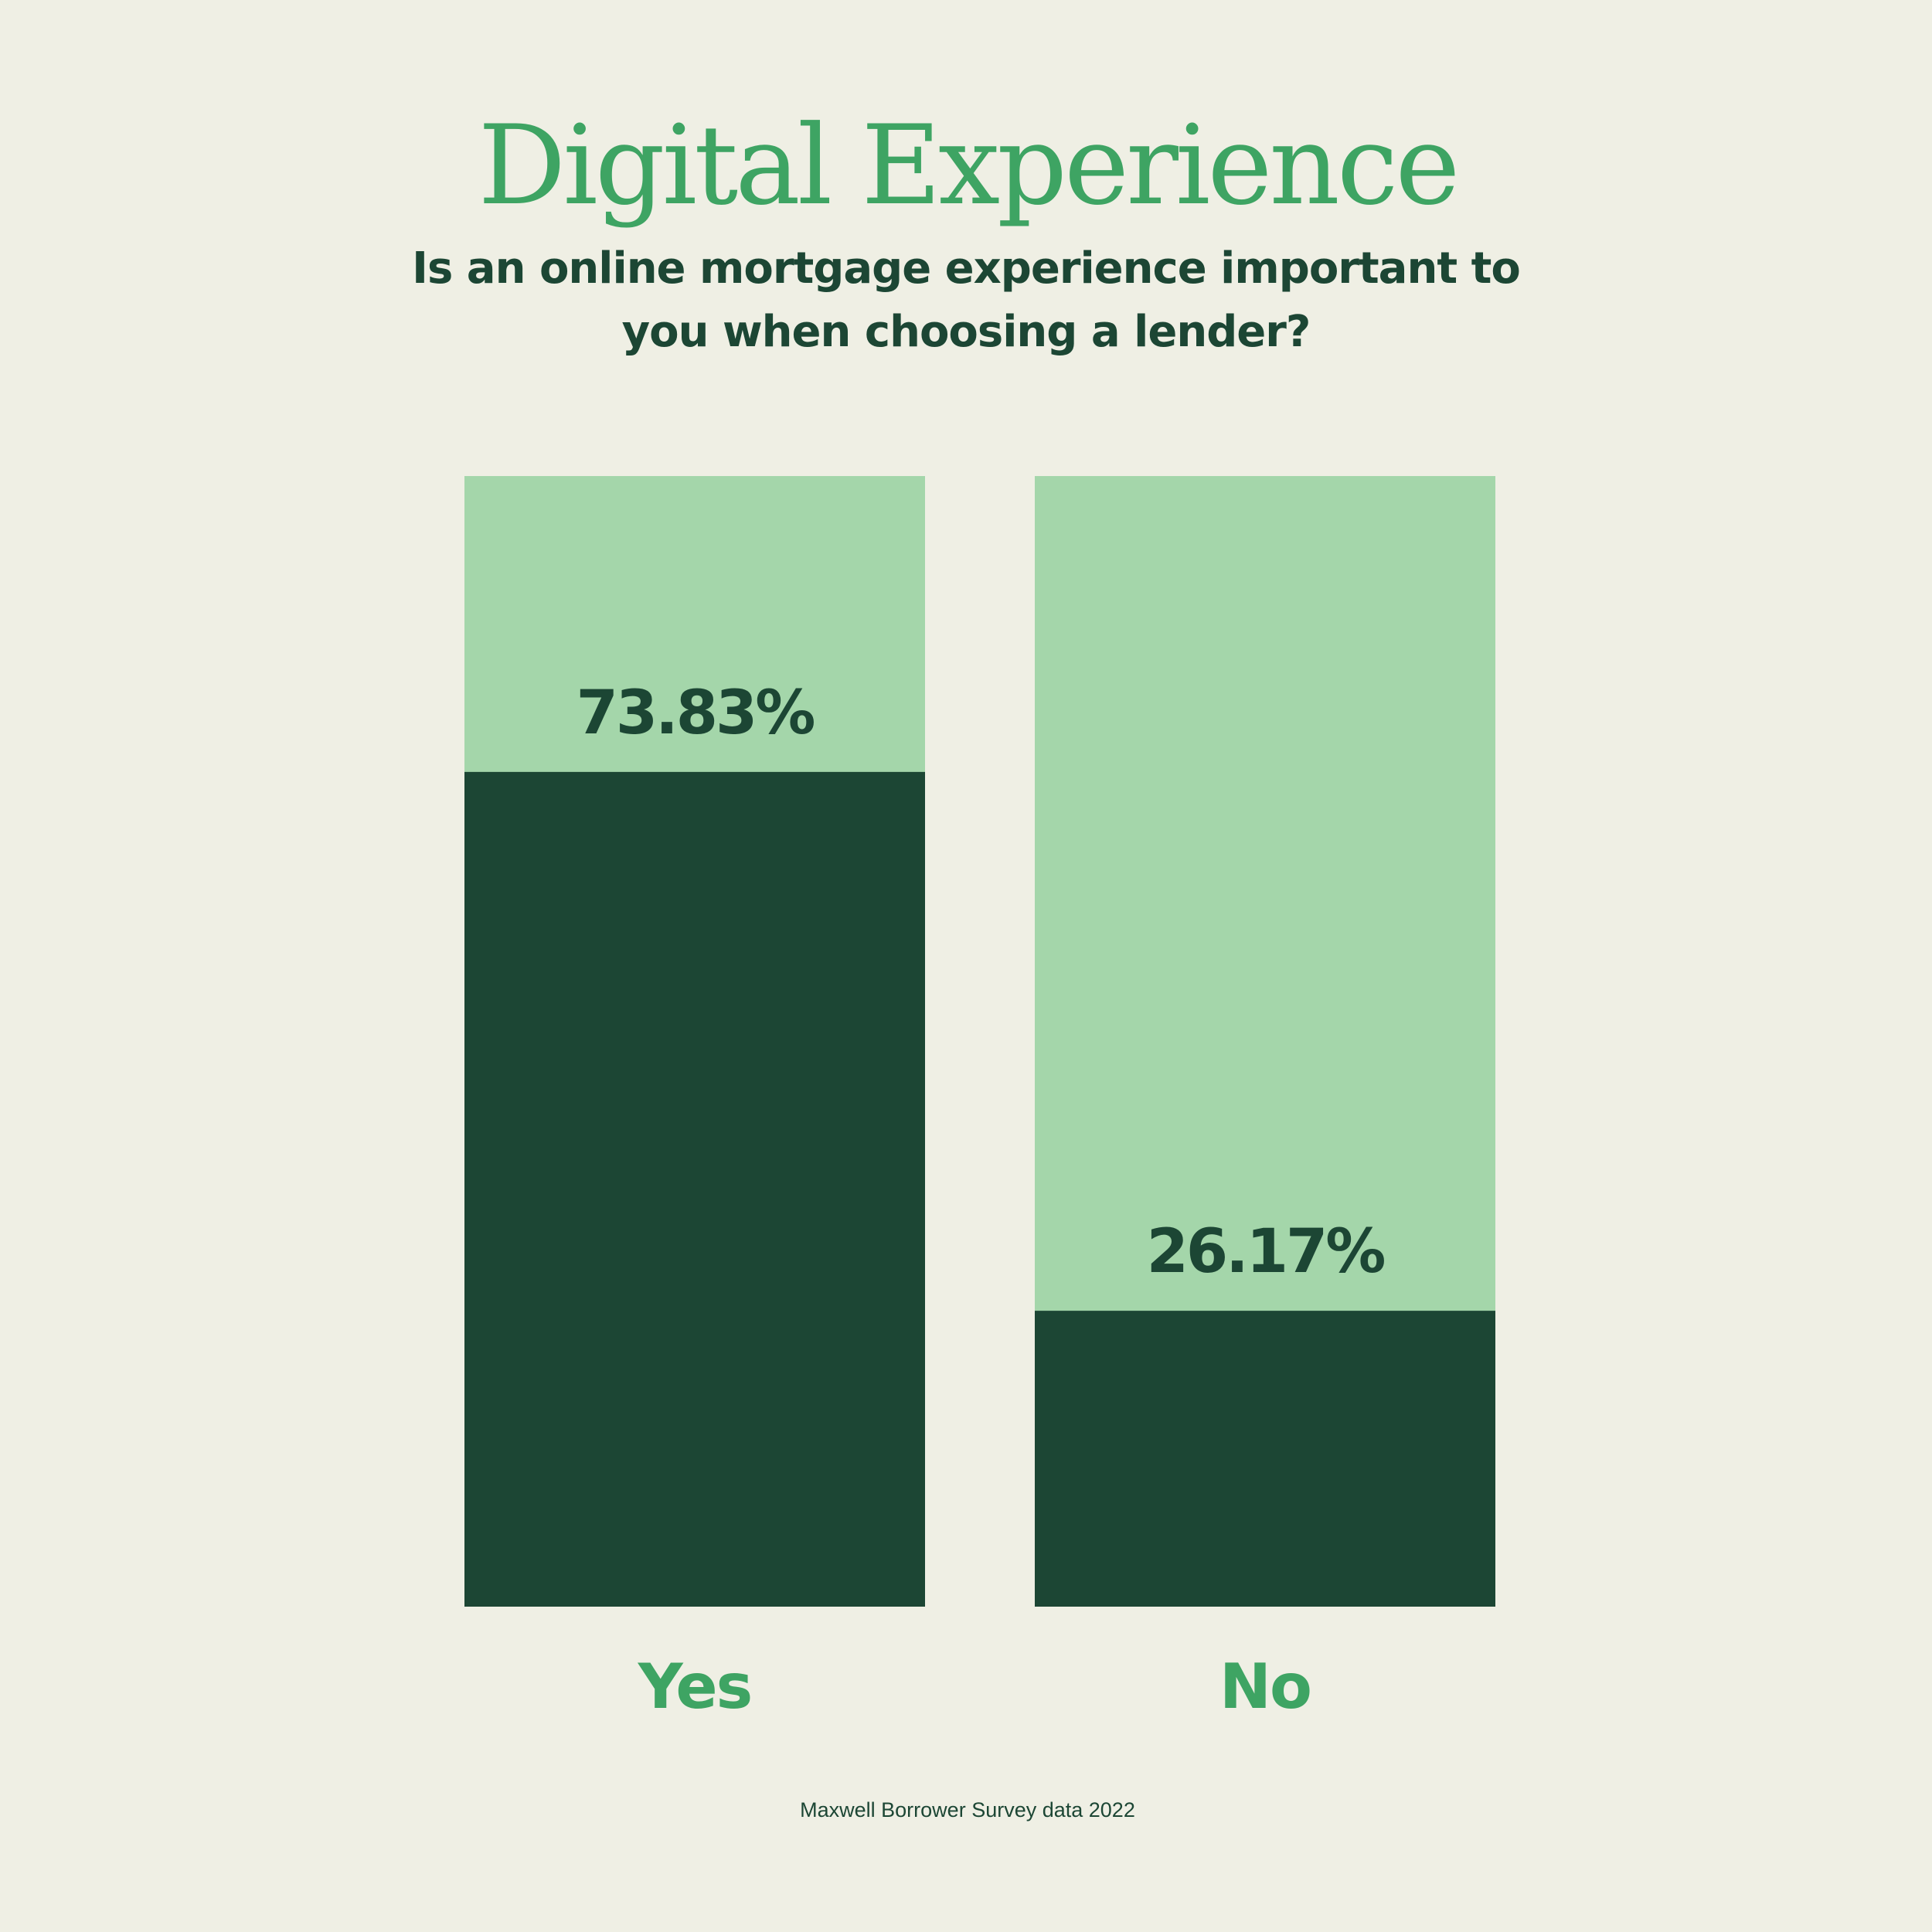  I want to click on source-note: Maxwell Borrower Survey data 2022, so click(968, 1810).